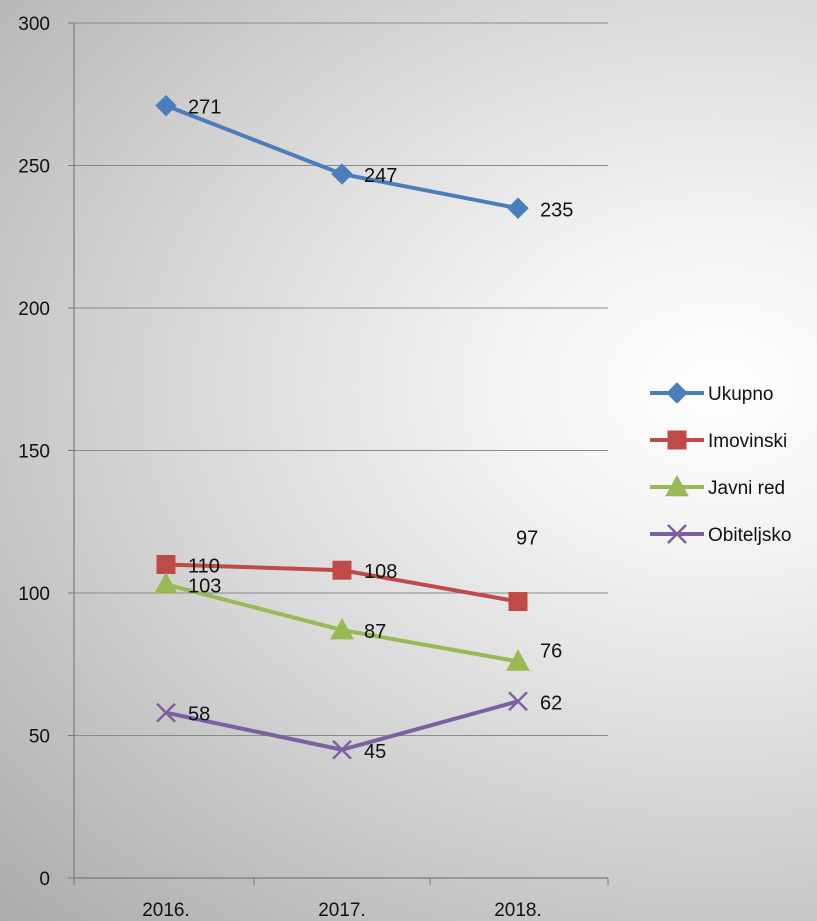 This screenshot has height=921, width=817. Describe the element at coordinates (342, 910) in the screenshot. I see `x-tick-label: 2017.` at that location.